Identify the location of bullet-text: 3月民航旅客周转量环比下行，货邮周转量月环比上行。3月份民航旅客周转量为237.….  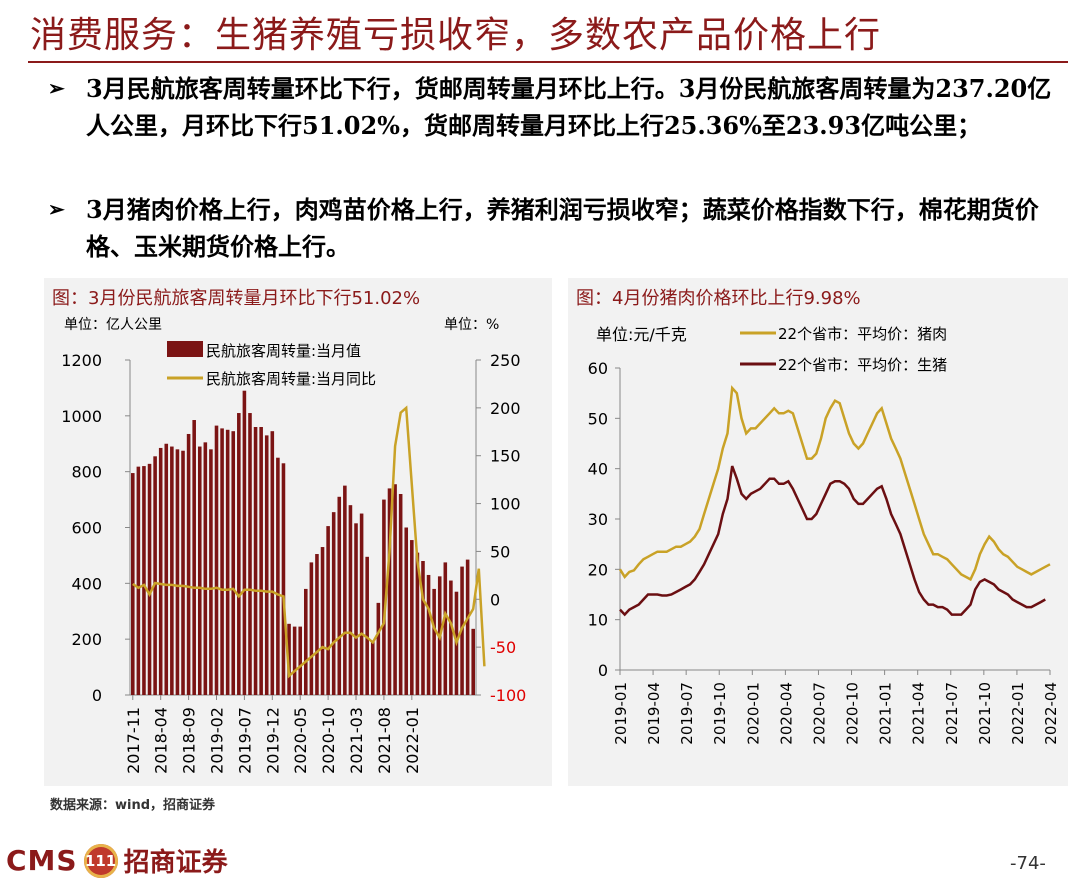
(569, 107).